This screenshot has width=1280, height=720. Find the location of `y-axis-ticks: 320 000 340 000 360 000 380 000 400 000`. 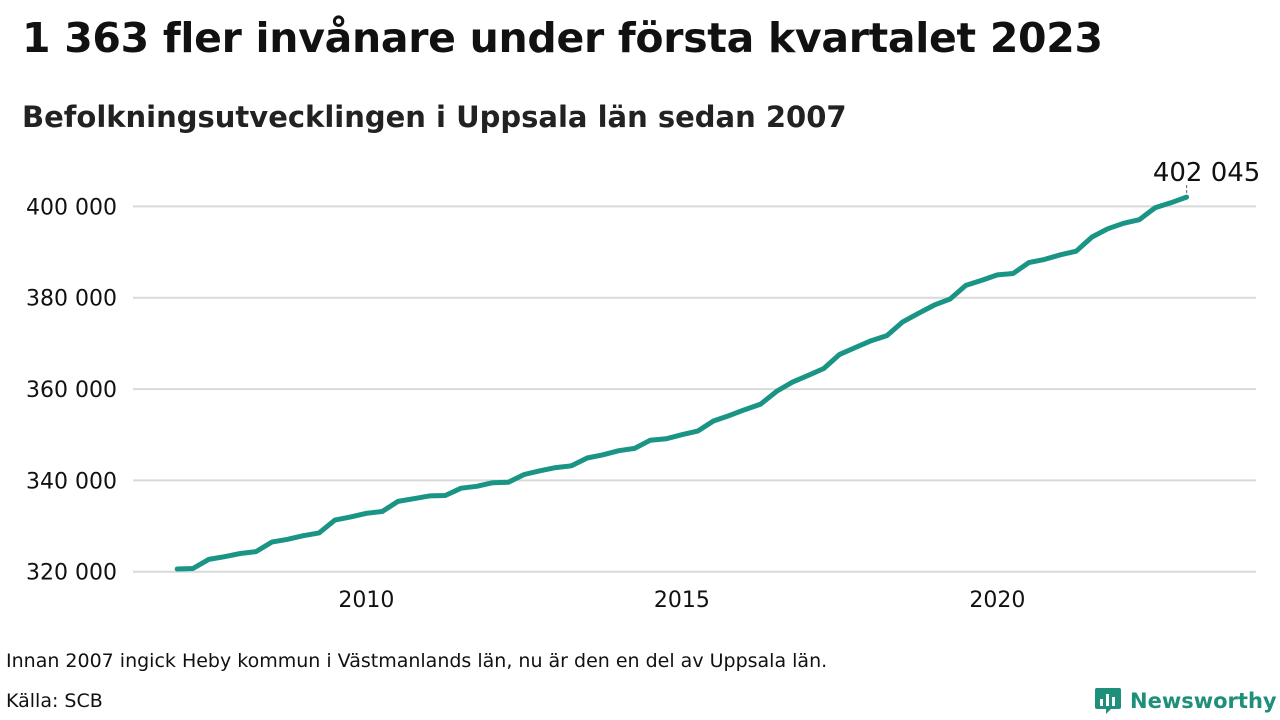

y-axis-ticks: 320 000 340 000 360 000 380 000 400 000 is located at coordinates (71, 390).